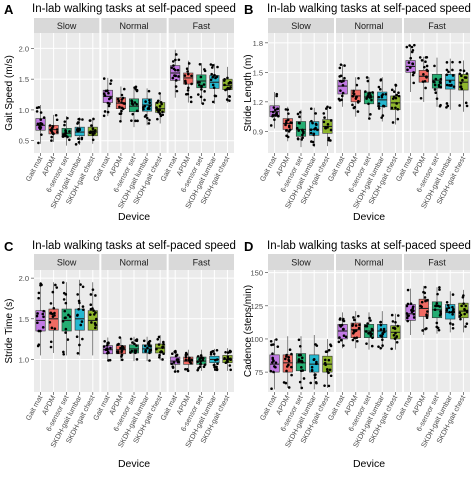  Describe the element at coordinates (248, 9) in the screenshot. I see `panel-letter: B` at that location.